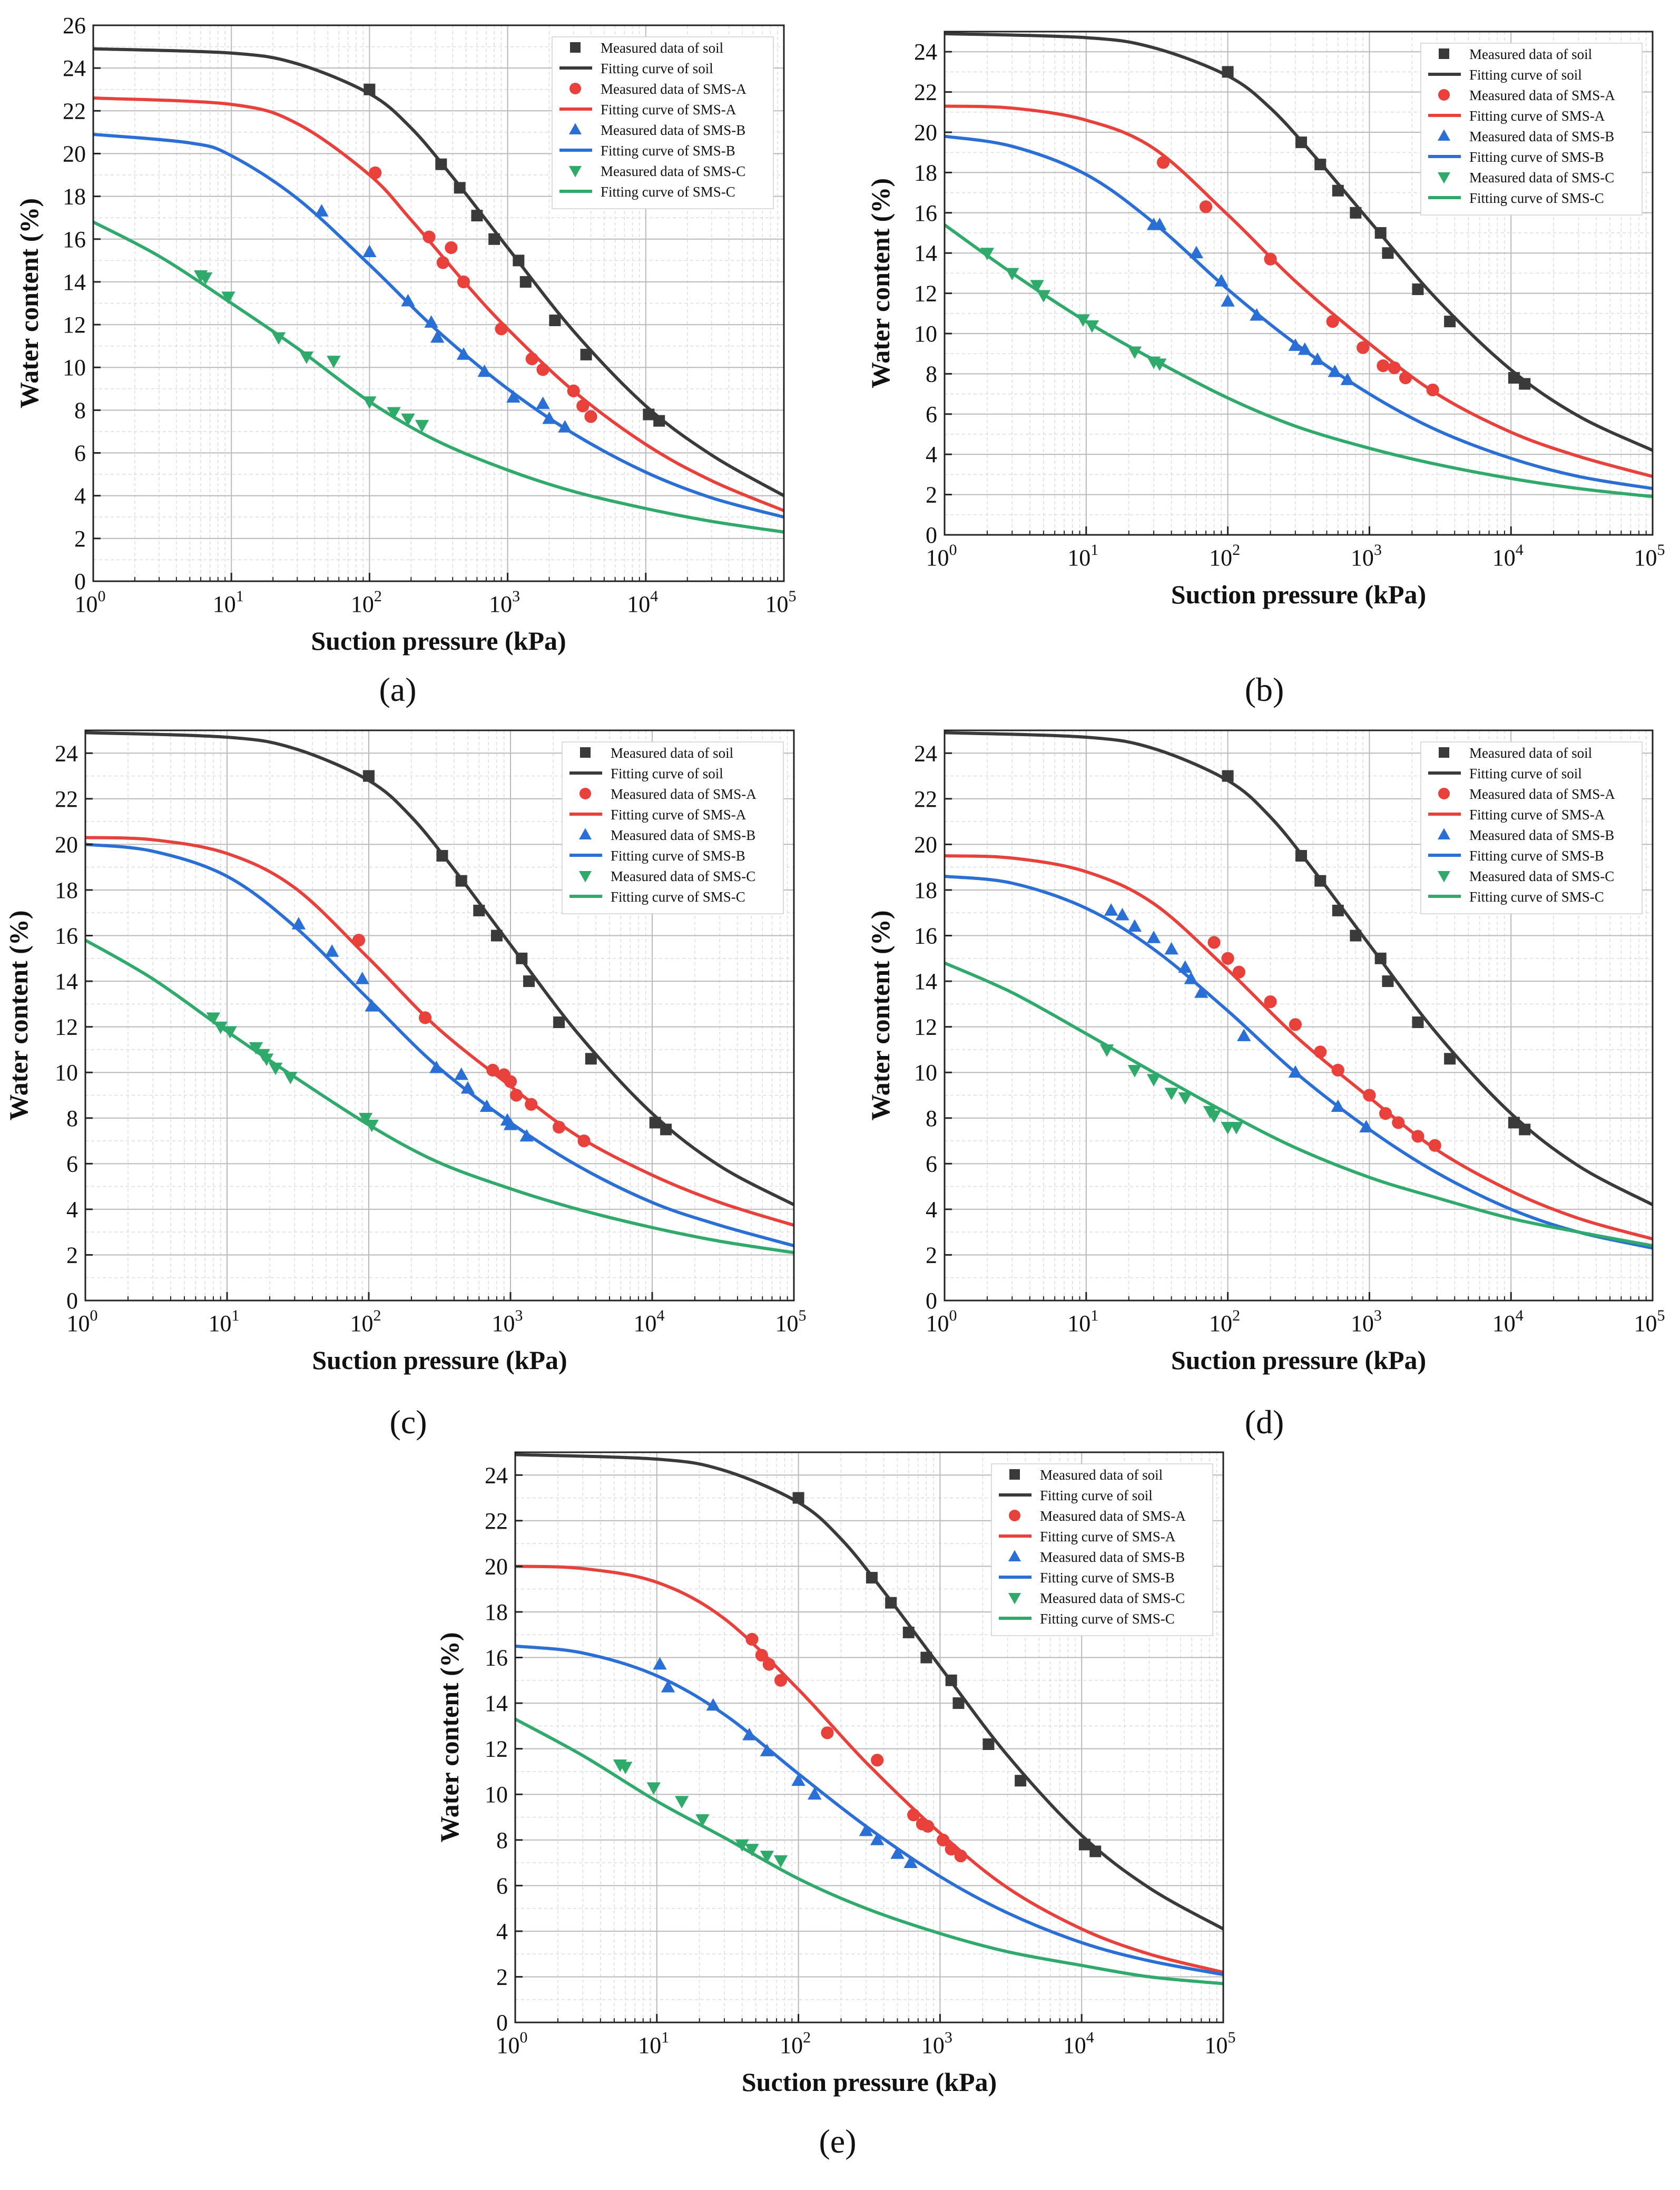 The height and width of the screenshot is (2190, 1680). What do you see at coordinates (502, 1886) in the screenshot?
I see `y-tick-label: 6` at bounding box center [502, 1886].